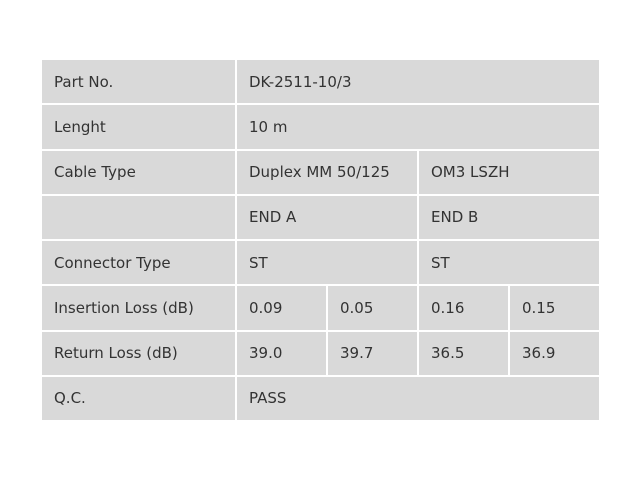  I want to click on cell: DK-2511-10/3, so click(418, 82).